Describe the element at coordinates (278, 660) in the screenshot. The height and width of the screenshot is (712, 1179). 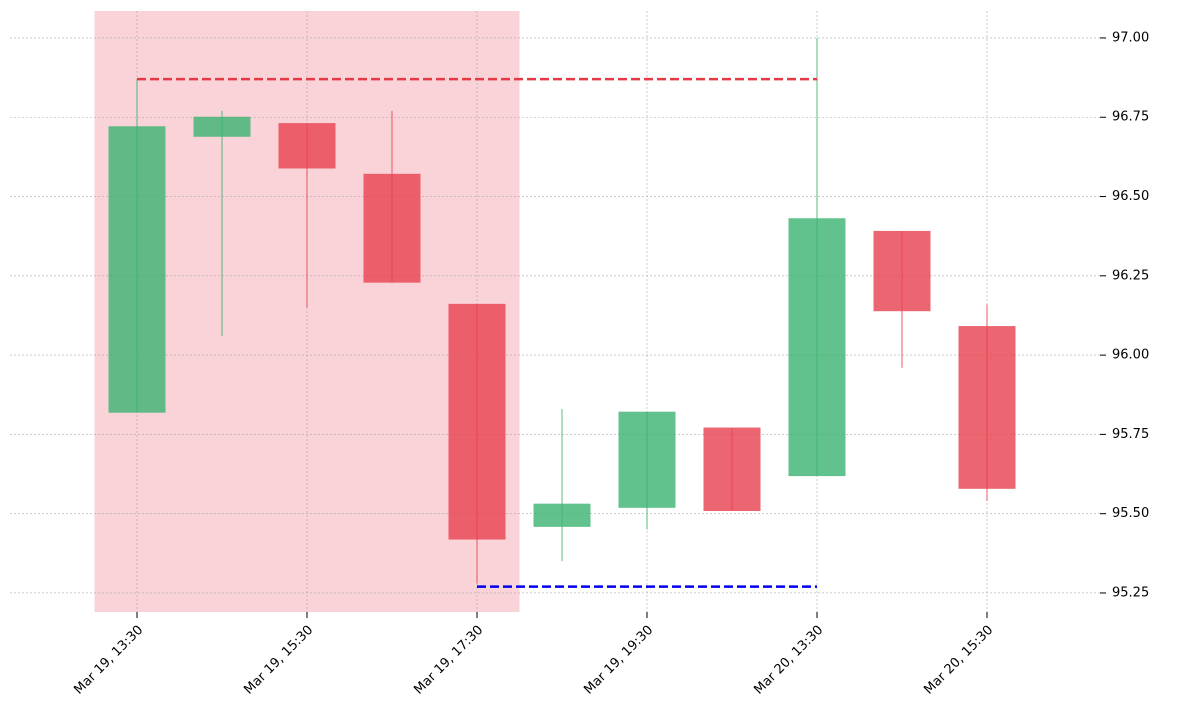
I see `x-tick-label: Mar 19, 15:30` at that location.